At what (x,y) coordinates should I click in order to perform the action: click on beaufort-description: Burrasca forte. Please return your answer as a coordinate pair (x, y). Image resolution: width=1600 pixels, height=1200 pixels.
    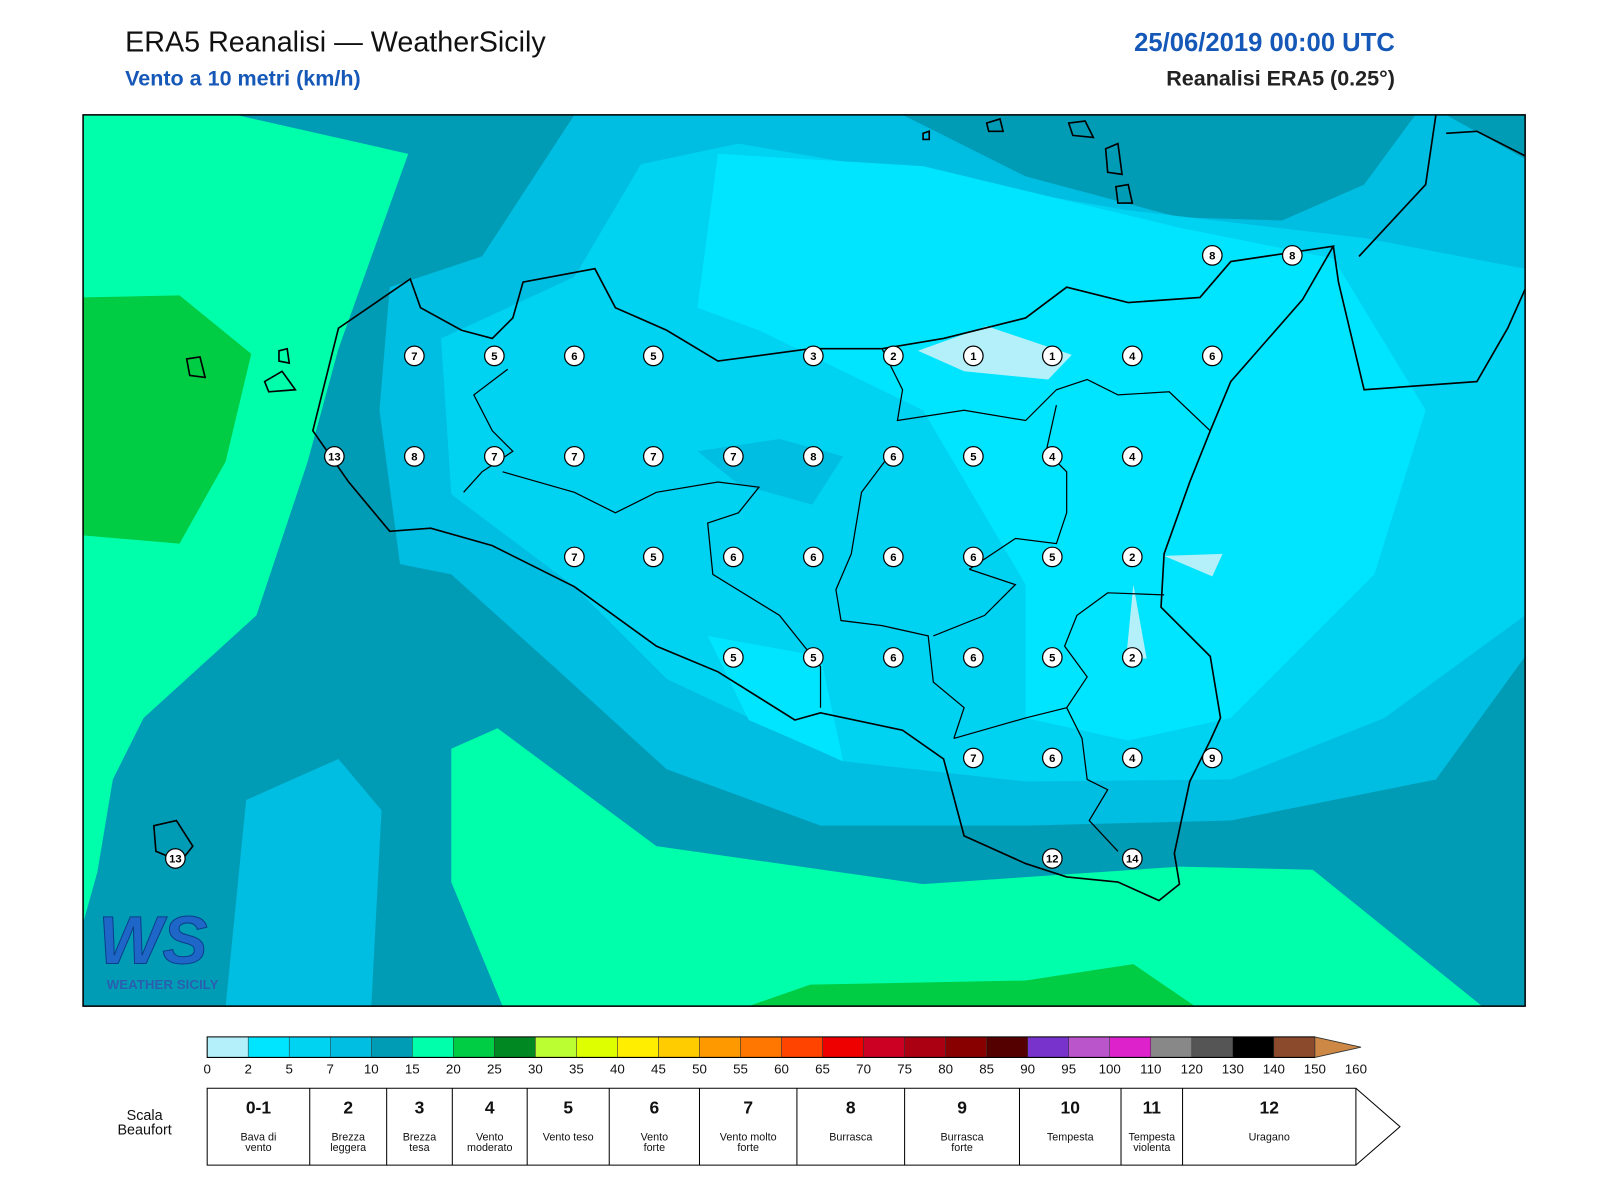
    Looking at the image, I should click on (962, 1143).